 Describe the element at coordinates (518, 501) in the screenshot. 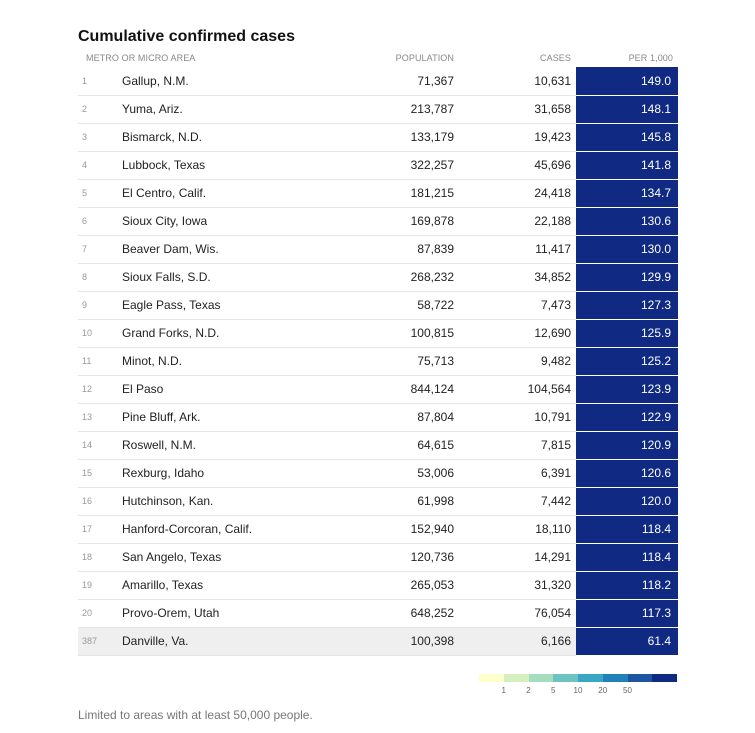

I see `cases-cell: 7,442` at that location.